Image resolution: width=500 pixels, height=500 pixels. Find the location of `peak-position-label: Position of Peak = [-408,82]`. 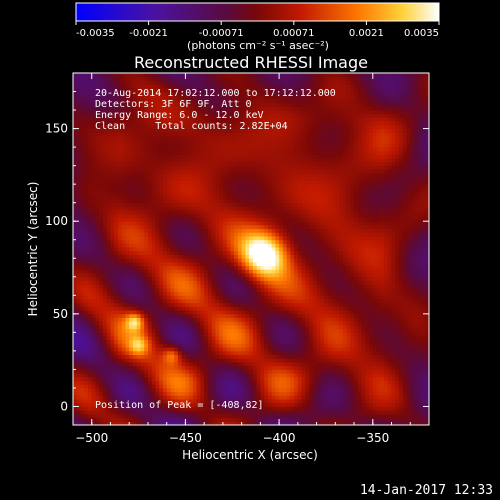

peak-position-label: Position of Peak = [-408,82] is located at coordinates (179, 405).